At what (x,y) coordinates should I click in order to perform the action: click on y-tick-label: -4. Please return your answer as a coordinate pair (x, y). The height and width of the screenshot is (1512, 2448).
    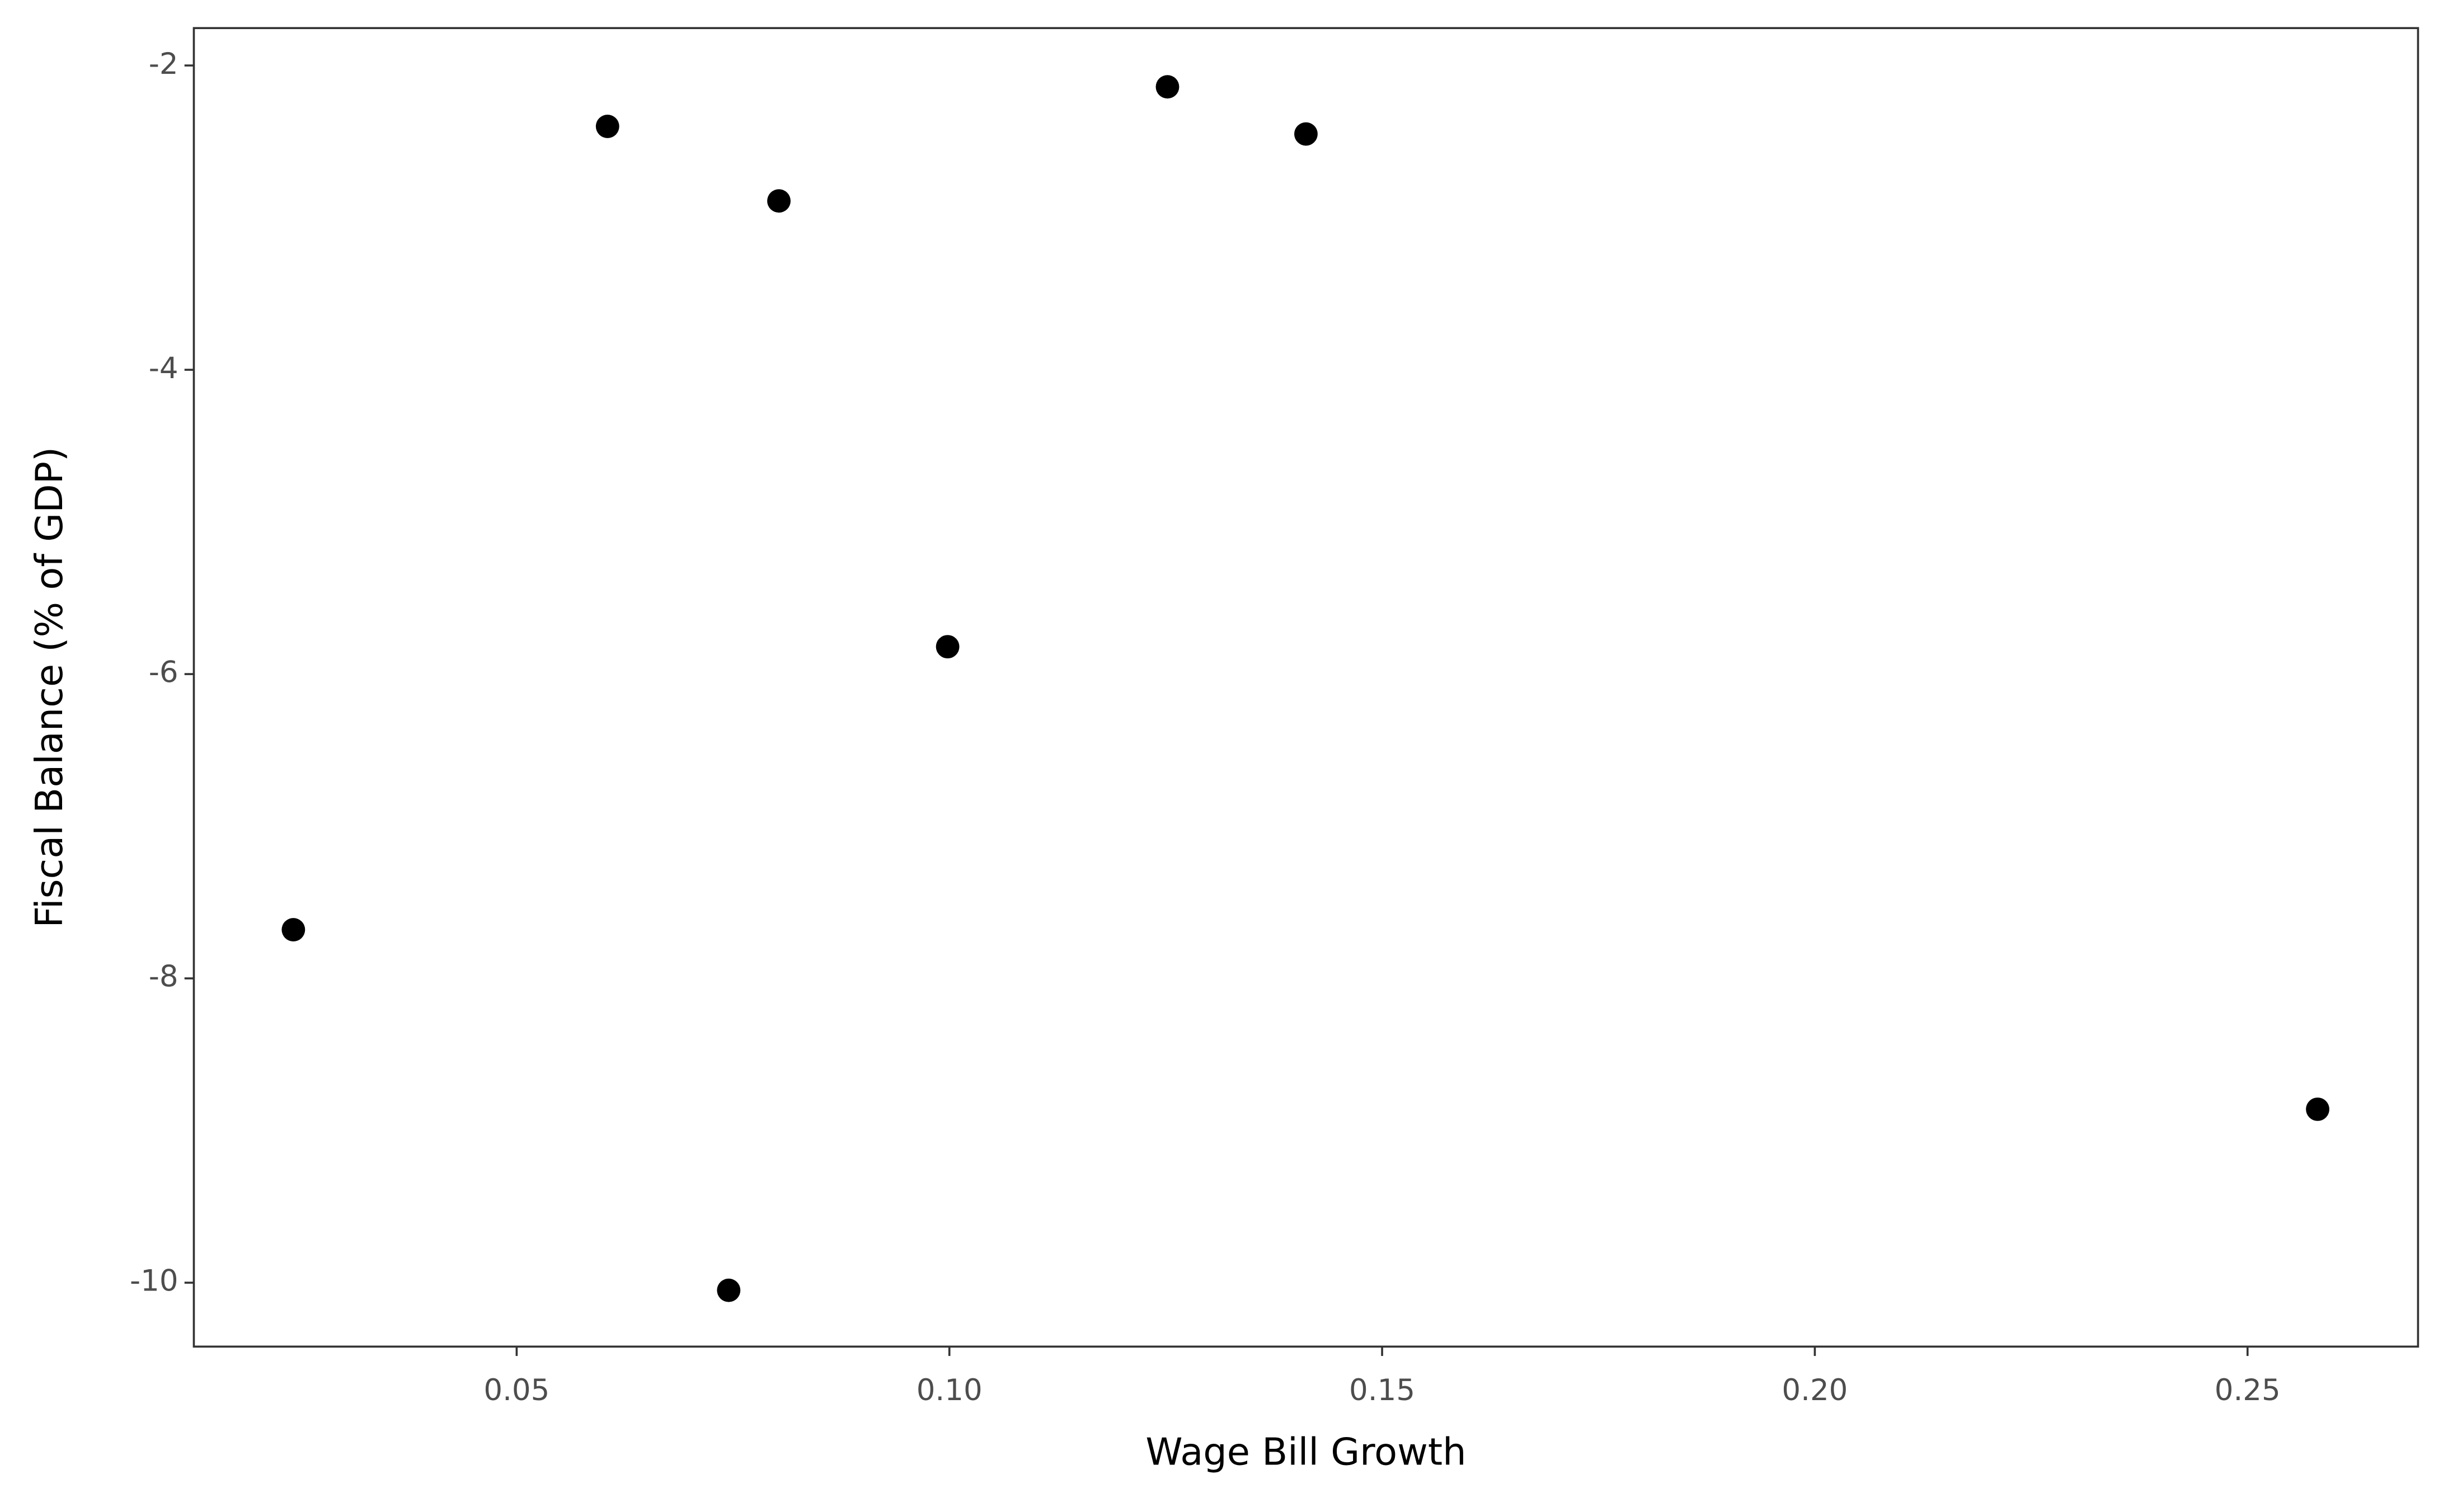
    Looking at the image, I should click on (163, 368).